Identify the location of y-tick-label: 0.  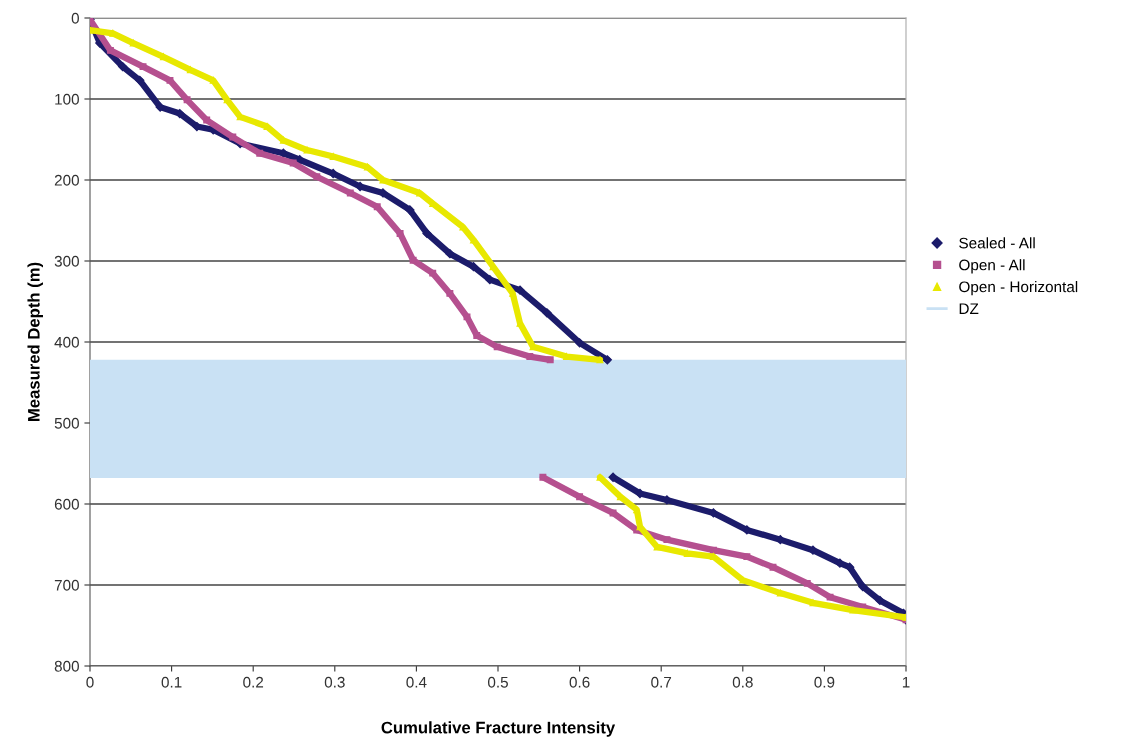
(75, 18).